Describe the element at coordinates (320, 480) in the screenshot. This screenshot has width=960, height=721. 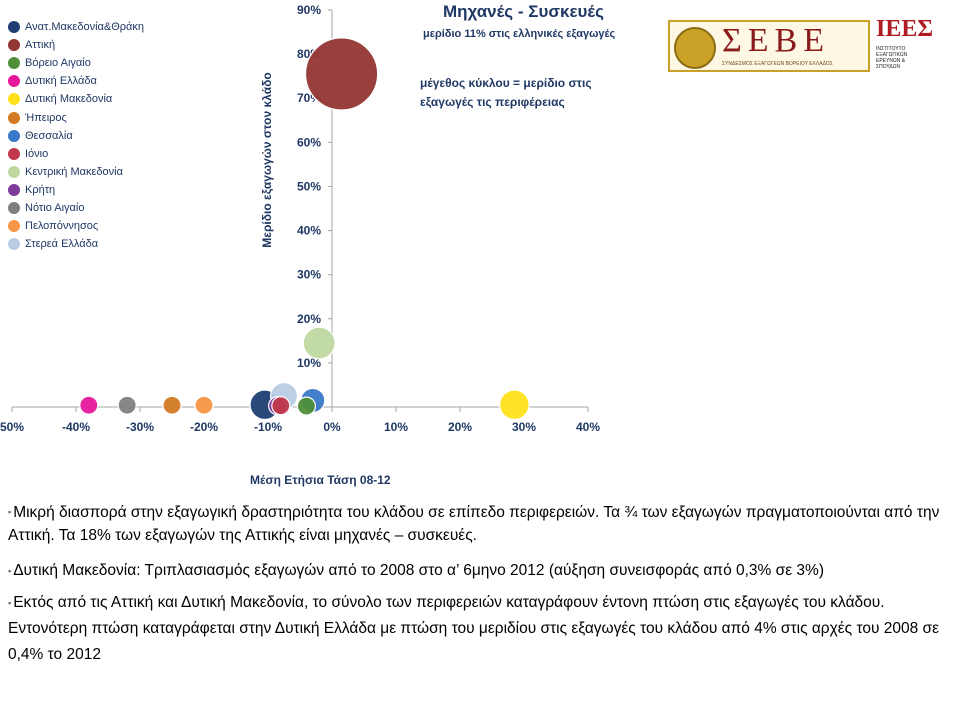
I see `x-axis-label: Μέση Ετήσια Τάση 08-12` at that location.